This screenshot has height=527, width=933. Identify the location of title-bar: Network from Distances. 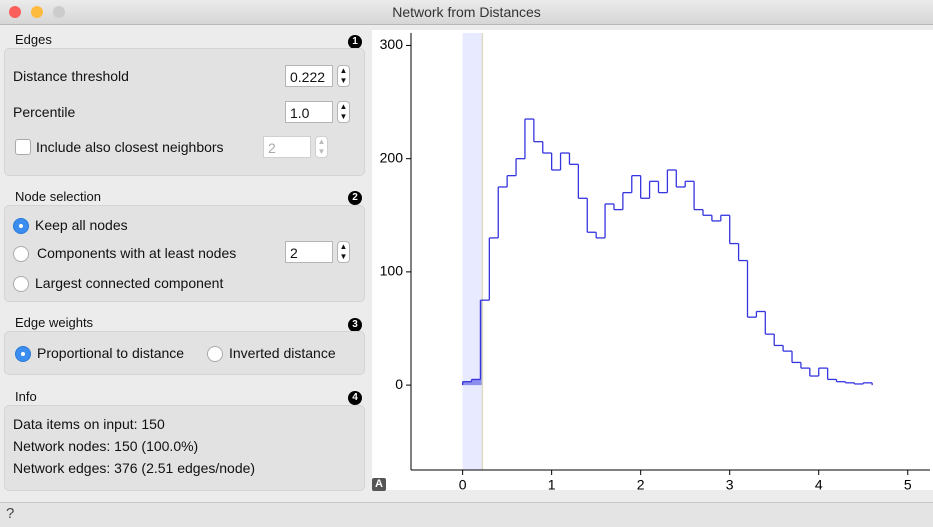
(466, 12).